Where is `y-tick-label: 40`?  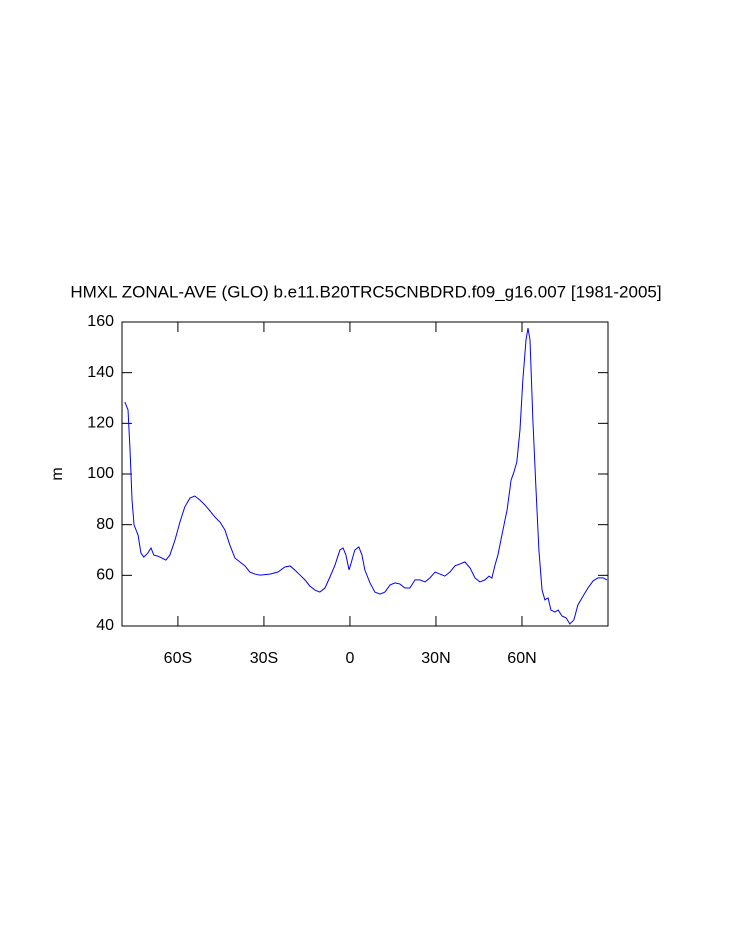 y-tick-label: 40 is located at coordinates (105, 625).